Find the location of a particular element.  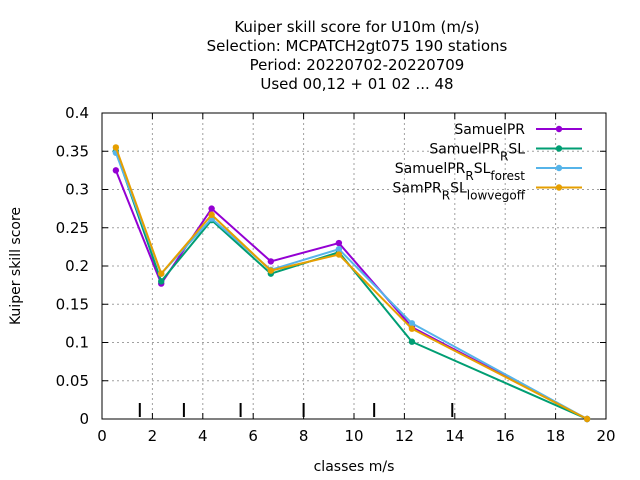

legend-label: SamuelPRRSL is located at coordinates (477, 153).